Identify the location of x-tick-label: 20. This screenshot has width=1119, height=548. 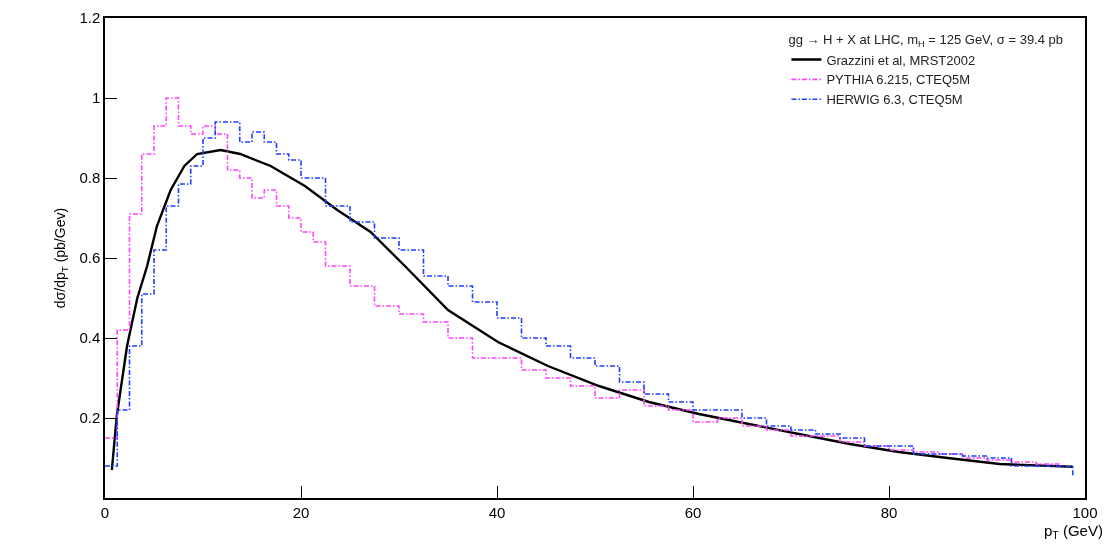
(301, 512).